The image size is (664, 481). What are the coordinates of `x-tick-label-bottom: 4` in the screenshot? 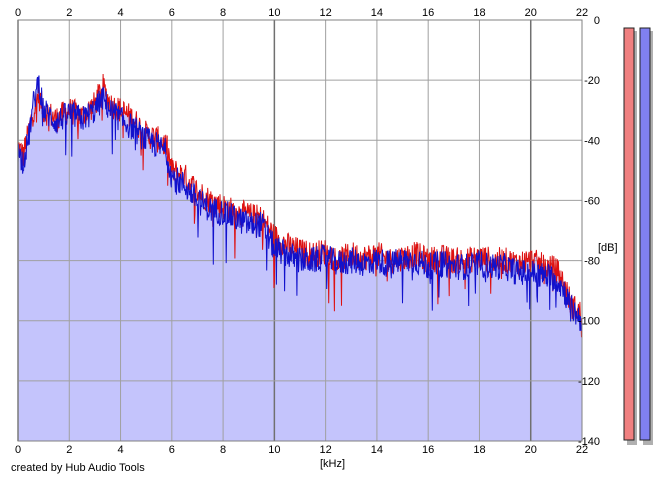 It's located at (120, 450).